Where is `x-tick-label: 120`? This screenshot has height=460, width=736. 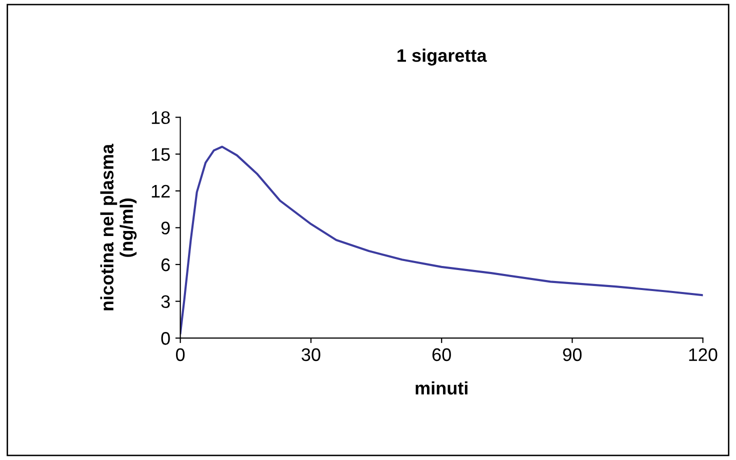 x-tick-label: 120 is located at coordinates (703, 355).